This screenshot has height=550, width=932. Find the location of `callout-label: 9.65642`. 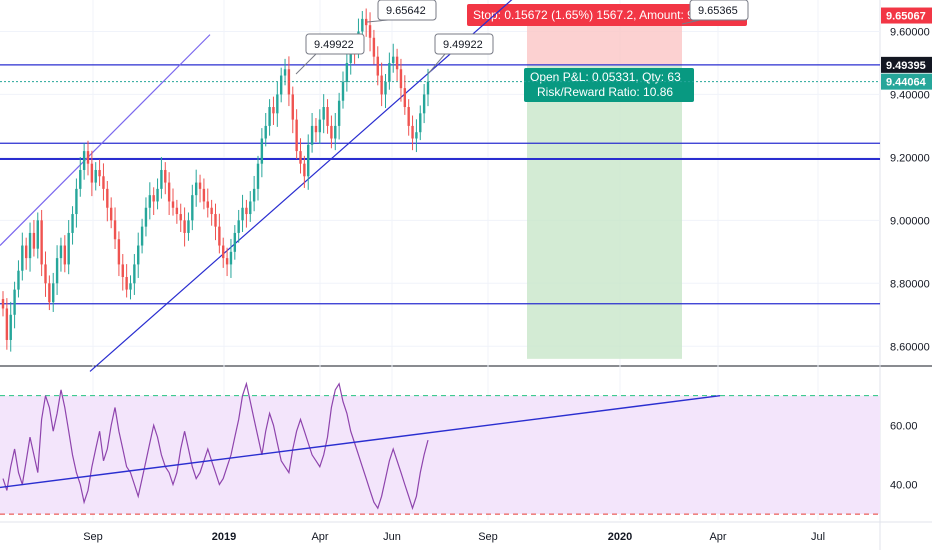

callout-label: 9.65642 is located at coordinates (406, 11).